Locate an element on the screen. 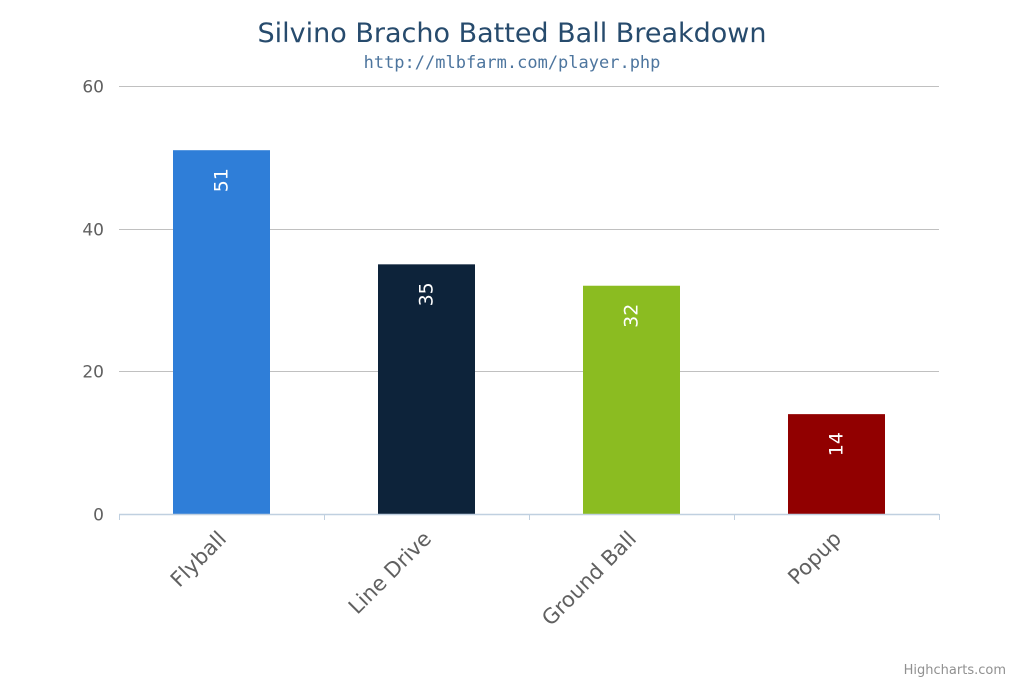 This screenshot has width=1024, height=683. x-category-label: Ground Ball is located at coordinates (589, 579).